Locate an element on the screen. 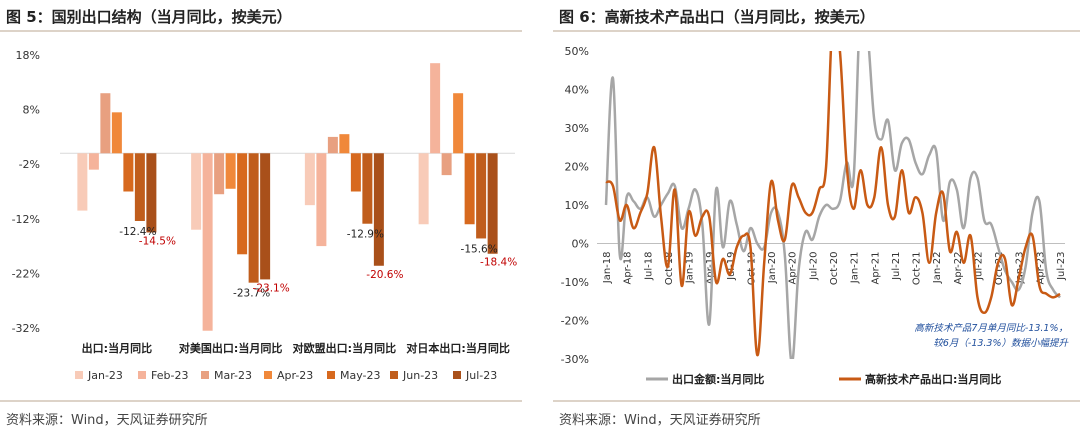 This screenshot has height=437, width=1080. x-tick-label: Jan-19 is located at coordinates (690, 268).